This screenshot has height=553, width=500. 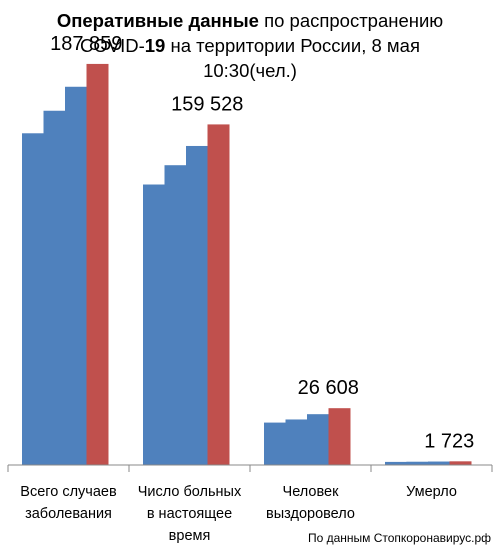 What do you see at coordinates (449, 441) in the screenshot?
I see `data-label: 1 723` at bounding box center [449, 441].